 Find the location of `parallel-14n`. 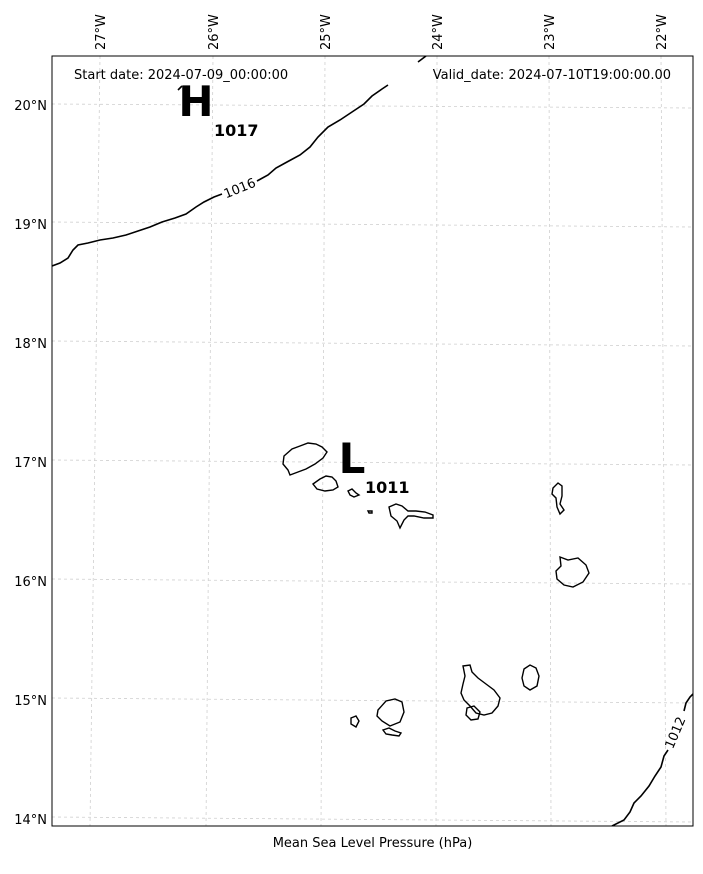

parallel-14n is located at coordinates (372, 819).